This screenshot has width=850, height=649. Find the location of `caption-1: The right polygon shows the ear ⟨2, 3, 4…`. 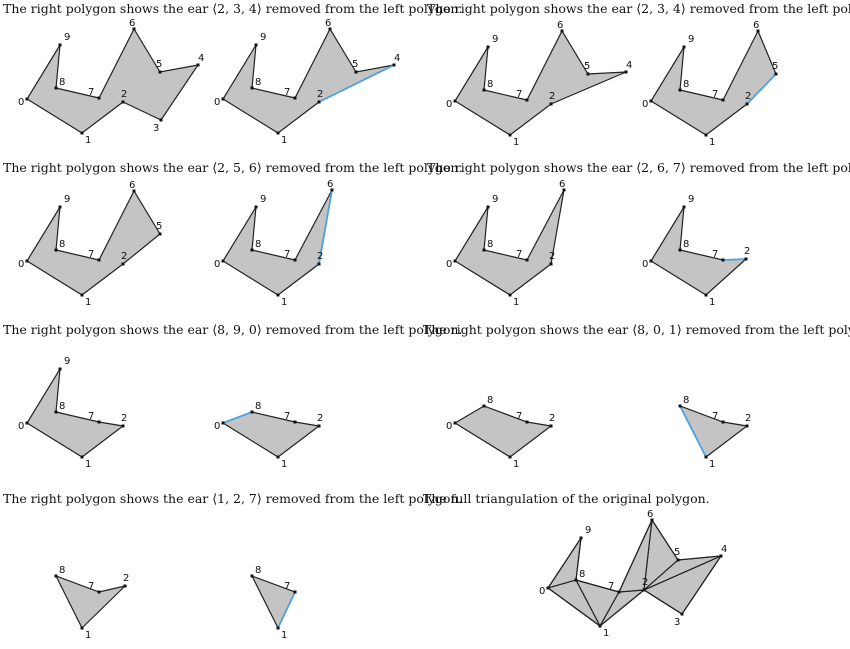

caption-1: The right polygon shows the ear ⟨2, 3, 4… is located at coordinates (233, 8).